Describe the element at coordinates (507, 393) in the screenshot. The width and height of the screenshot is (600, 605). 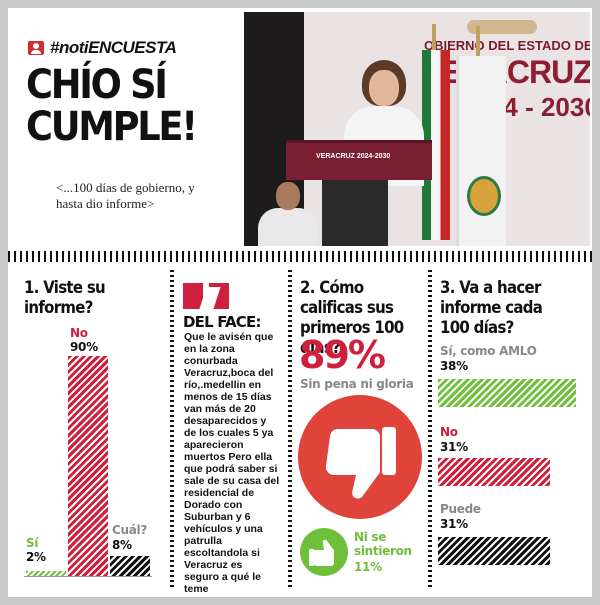
I see `q3-si-bar` at that location.